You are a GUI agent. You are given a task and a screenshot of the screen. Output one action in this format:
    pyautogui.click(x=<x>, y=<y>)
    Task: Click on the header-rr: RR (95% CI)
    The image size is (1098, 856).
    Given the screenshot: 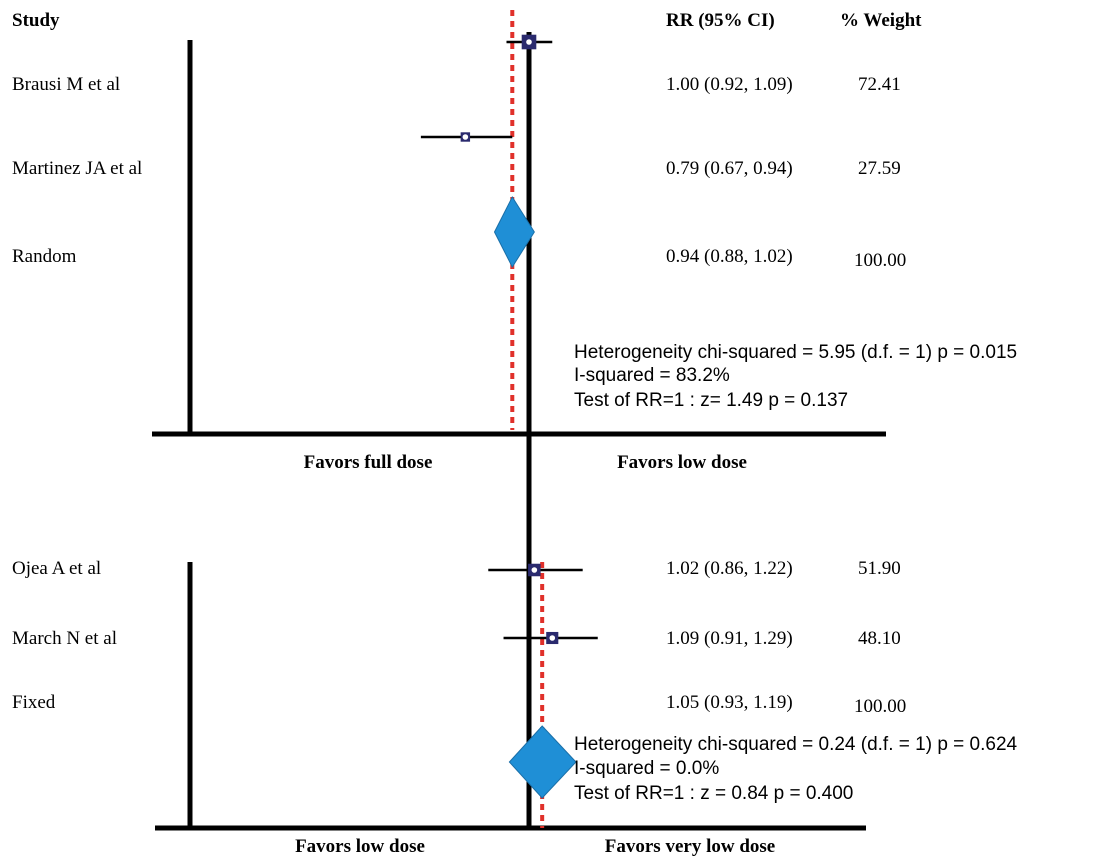 What is the action you would take?
    pyautogui.click(x=720, y=20)
    